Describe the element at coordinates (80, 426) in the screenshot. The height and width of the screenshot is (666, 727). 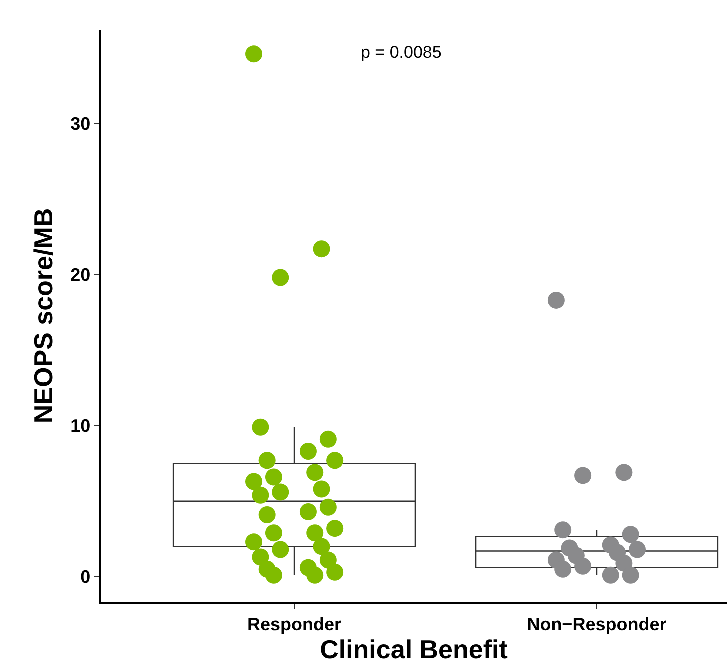
I see `y-tick-label: 10` at that location.